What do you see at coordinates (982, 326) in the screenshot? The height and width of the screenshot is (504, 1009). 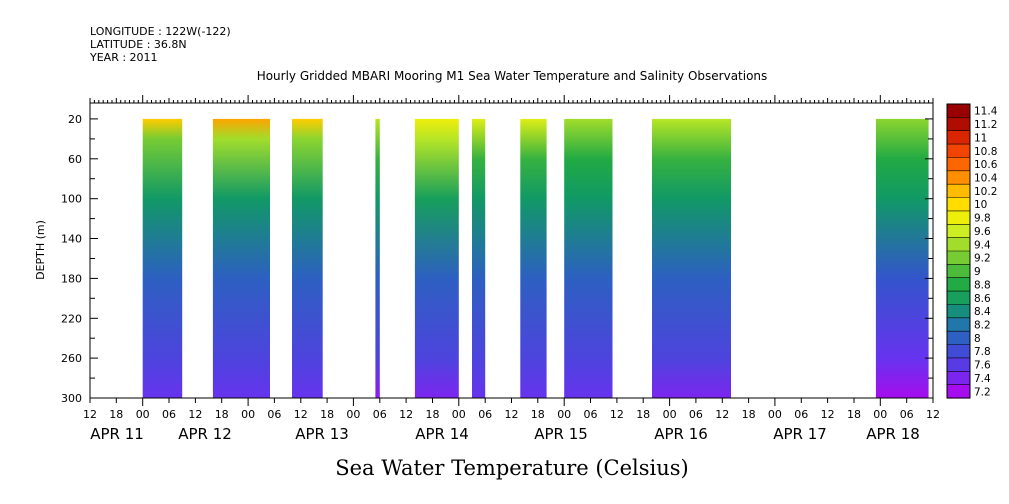 I see `colorbar-tick-label: 8.2` at bounding box center [982, 326].